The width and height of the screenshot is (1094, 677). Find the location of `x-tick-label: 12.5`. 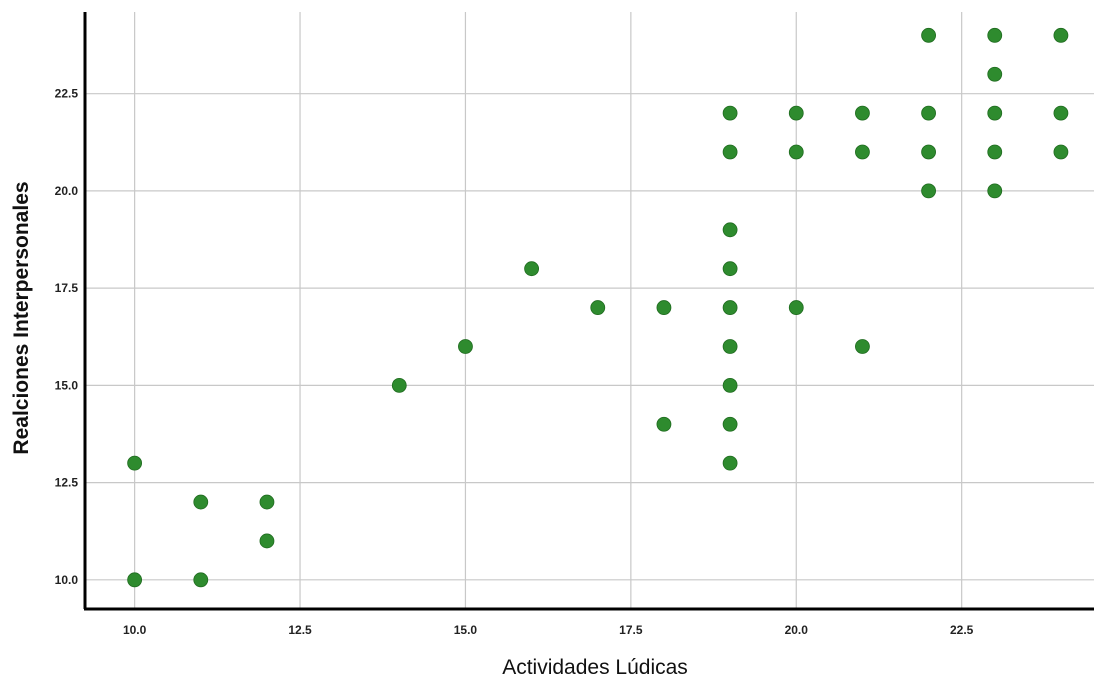

x-tick-label: 12.5 is located at coordinates (300, 630).